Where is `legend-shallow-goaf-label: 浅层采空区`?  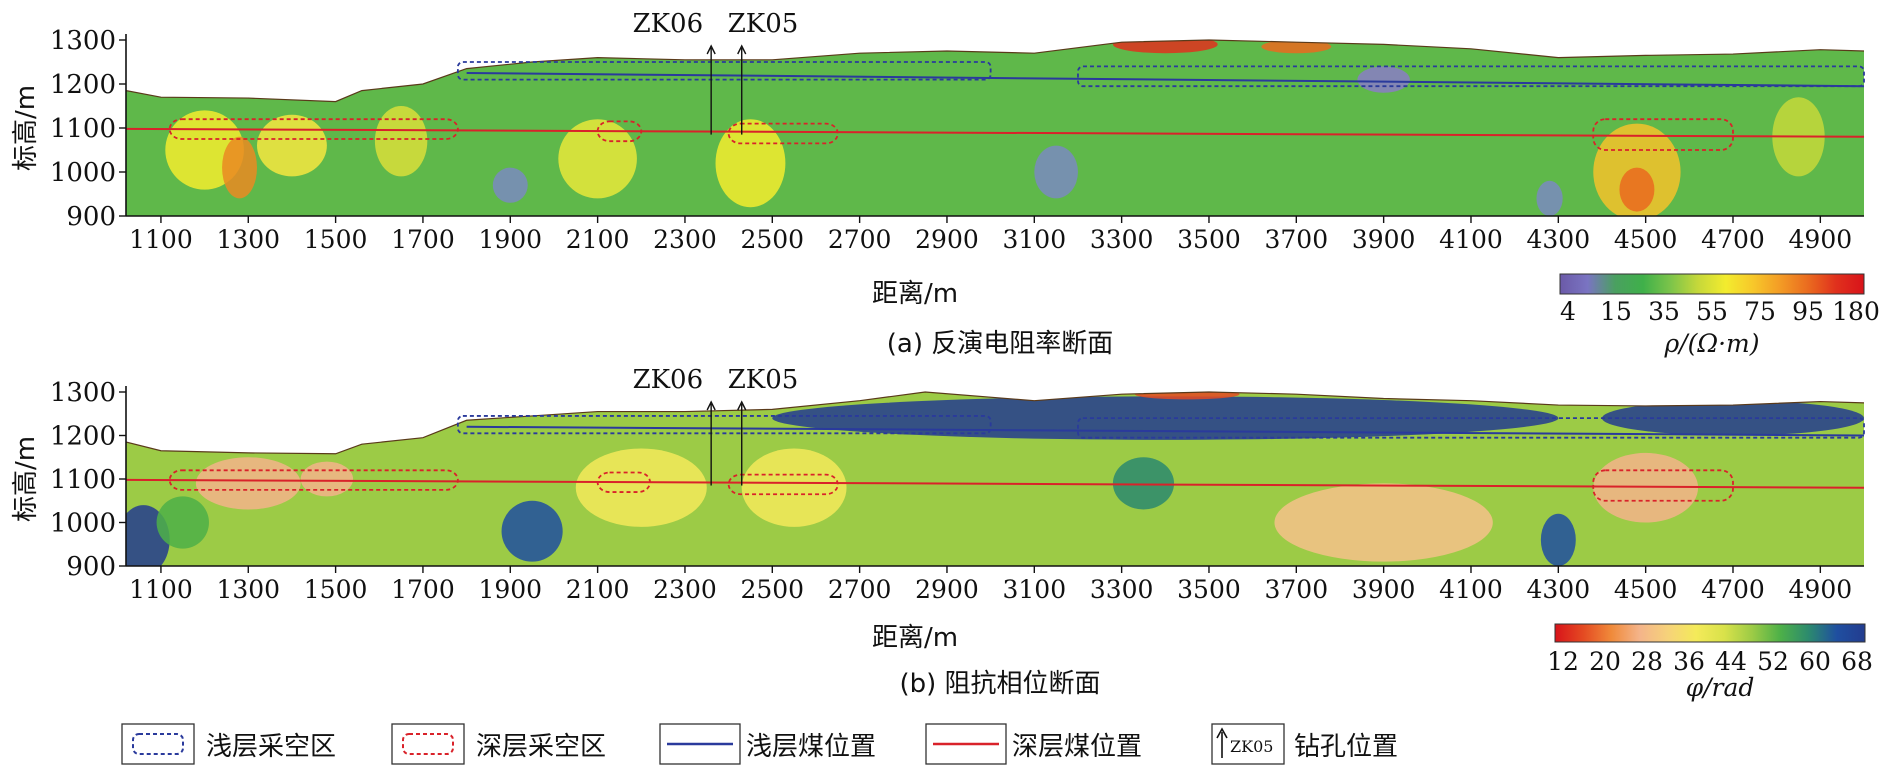 legend-shallow-goaf-label: 浅层采空区 is located at coordinates (271, 747).